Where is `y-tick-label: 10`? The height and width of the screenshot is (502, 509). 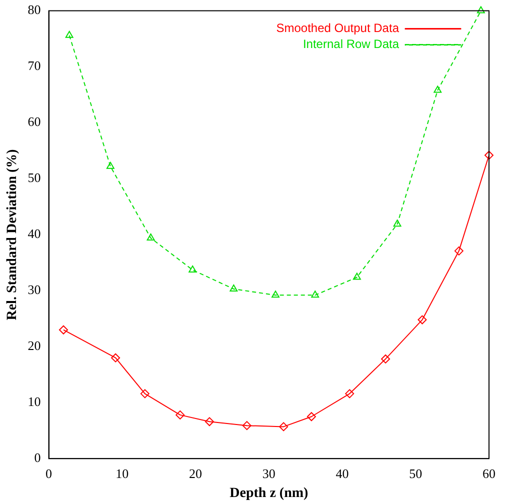 y-tick-label: 10 is located at coordinates (34, 402).